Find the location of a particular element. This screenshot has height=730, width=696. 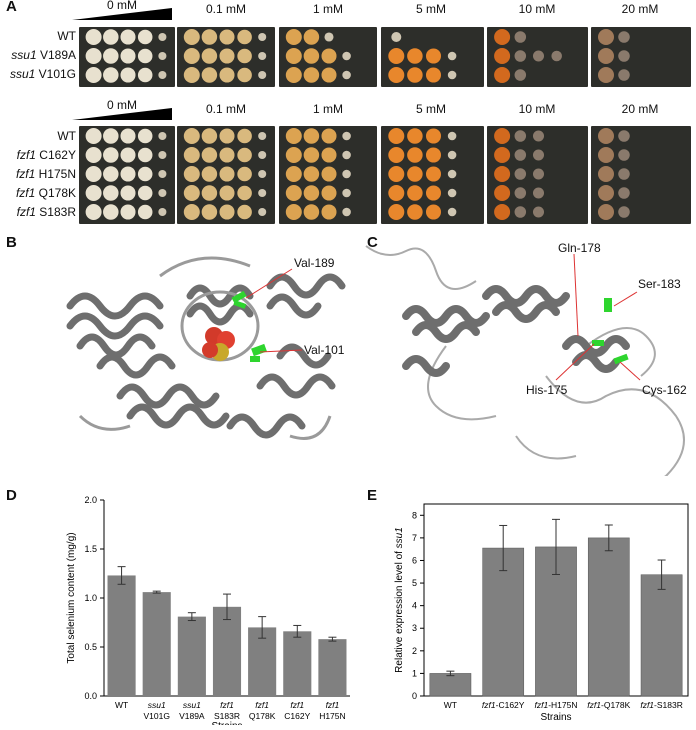

x-tick-label: fzf1-Q178K is located at coordinates (608, 705).